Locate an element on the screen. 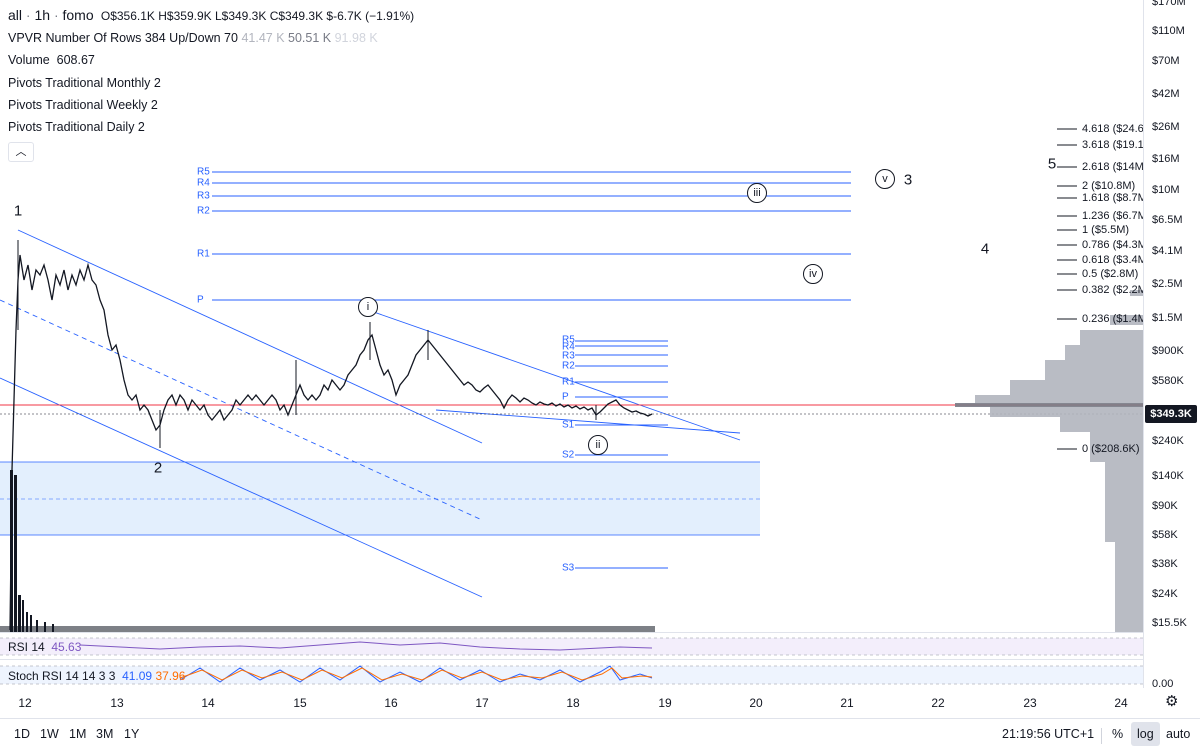 The width and height of the screenshot is (1200, 751). fib-level-3618: 3.618 ($19.1 is located at coordinates (1113, 145).